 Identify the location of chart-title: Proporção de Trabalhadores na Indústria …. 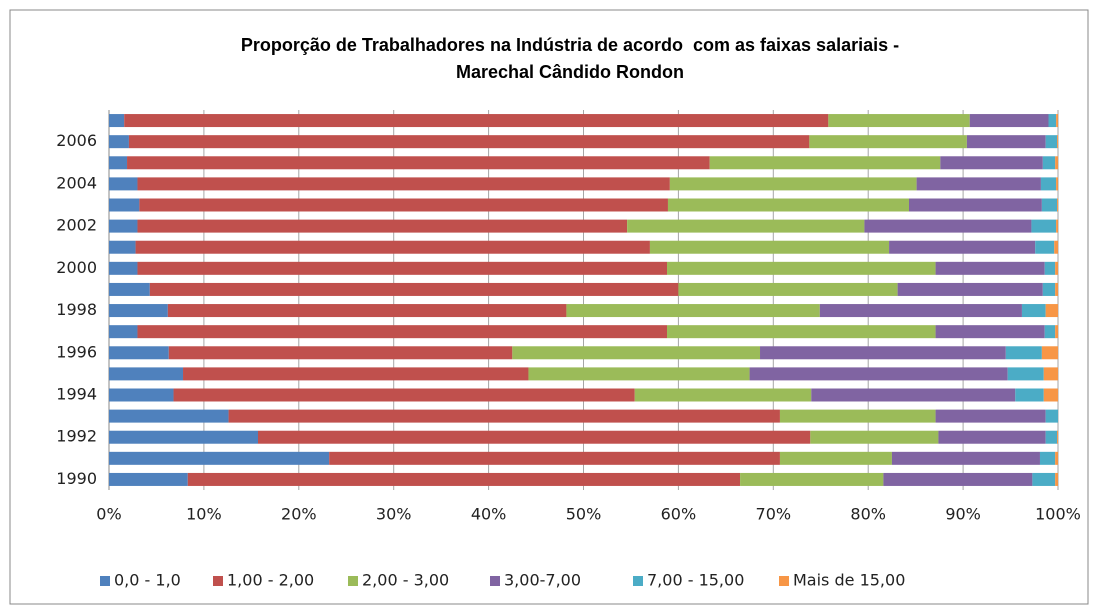
(572, 58).